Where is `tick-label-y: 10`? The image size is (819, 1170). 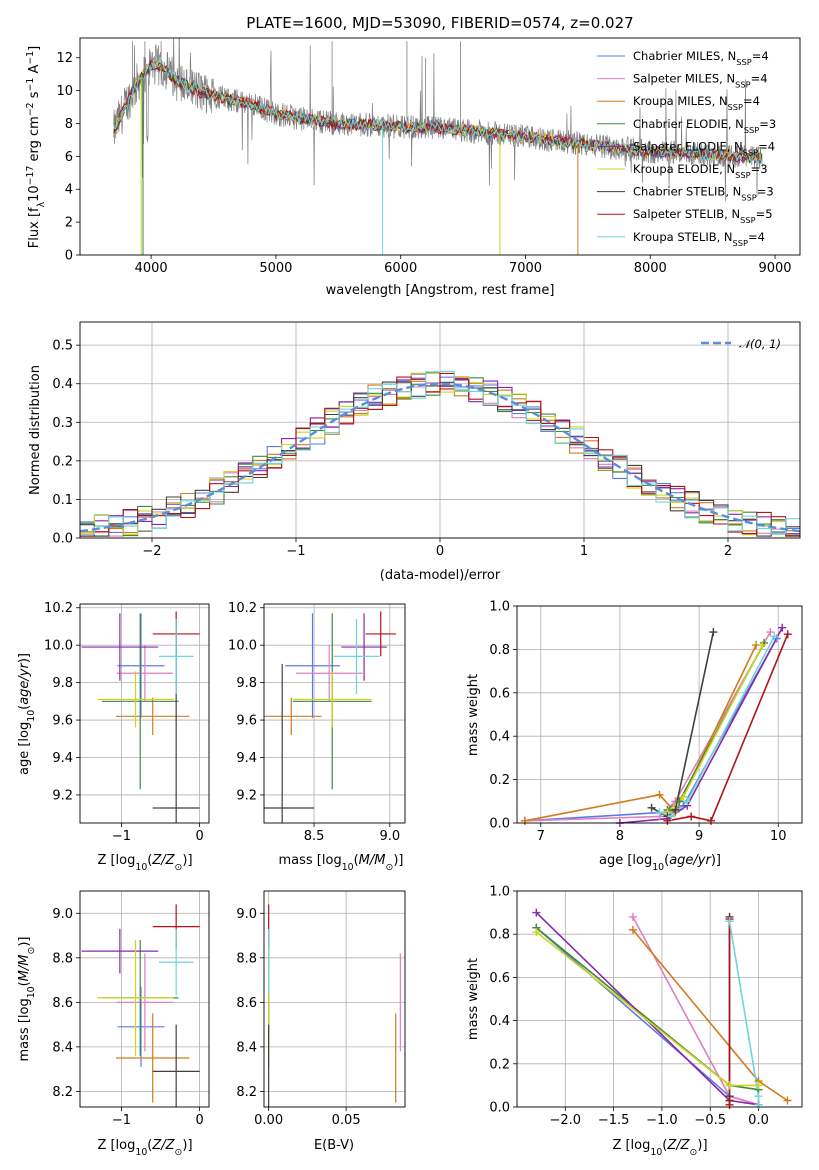
tick-label-y: 10 is located at coordinates (64, 91).